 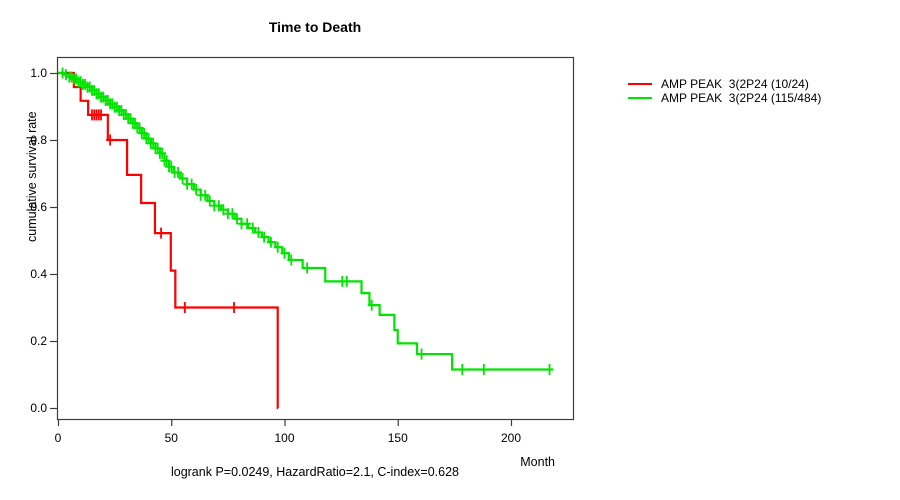 What do you see at coordinates (38, 140) in the screenshot?
I see `y-tick-label: 0.8` at bounding box center [38, 140].